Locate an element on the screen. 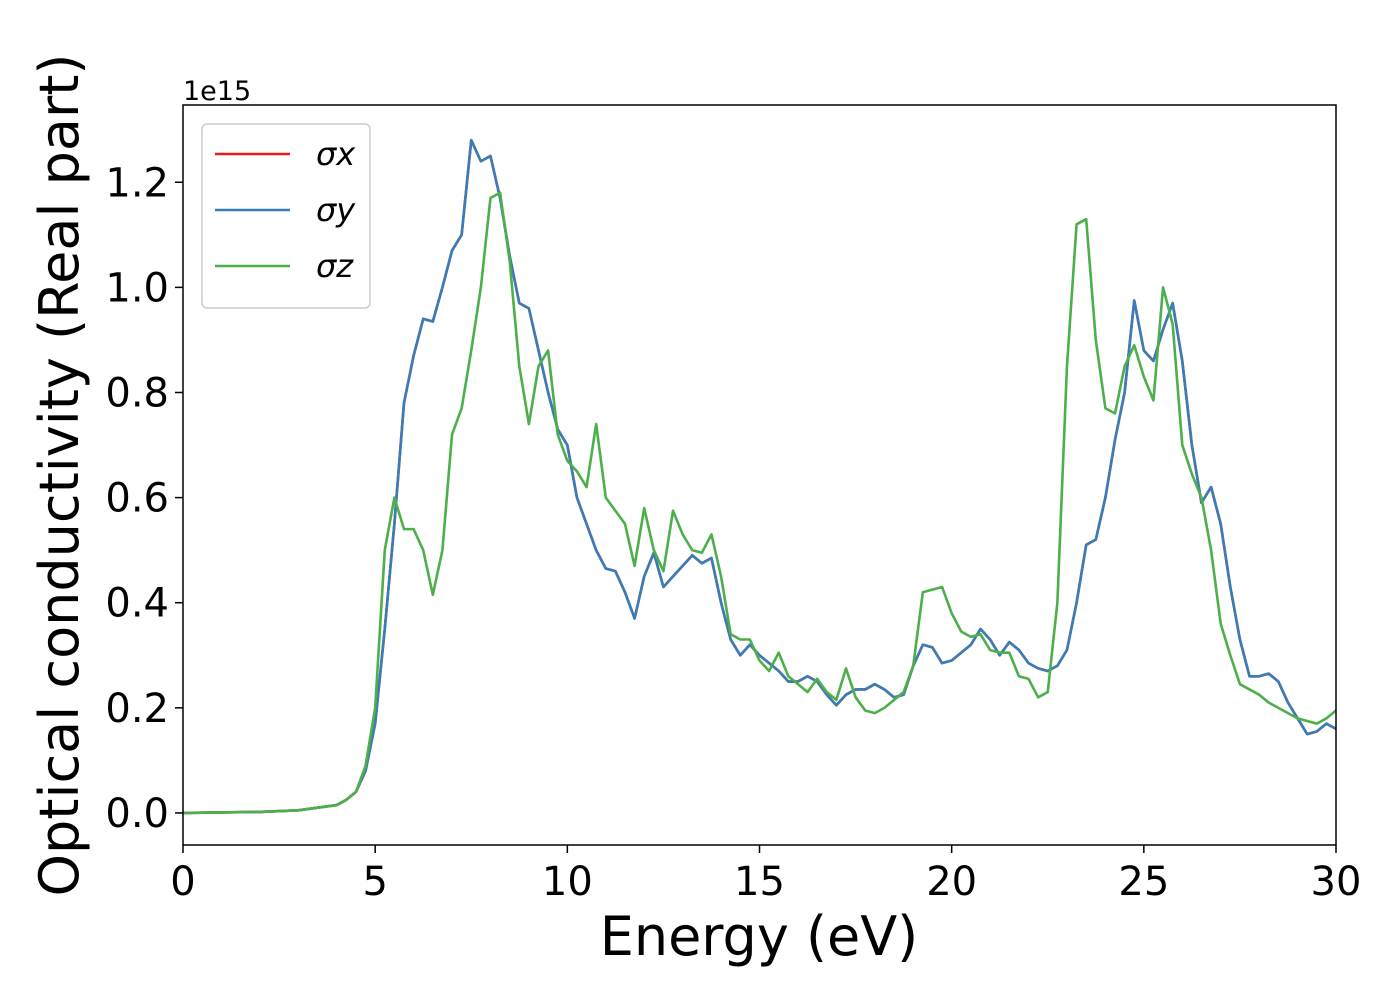 The width and height of the screenshot is (1400, 1004). legend: σx σy σz is located at coordinates (286, 216).